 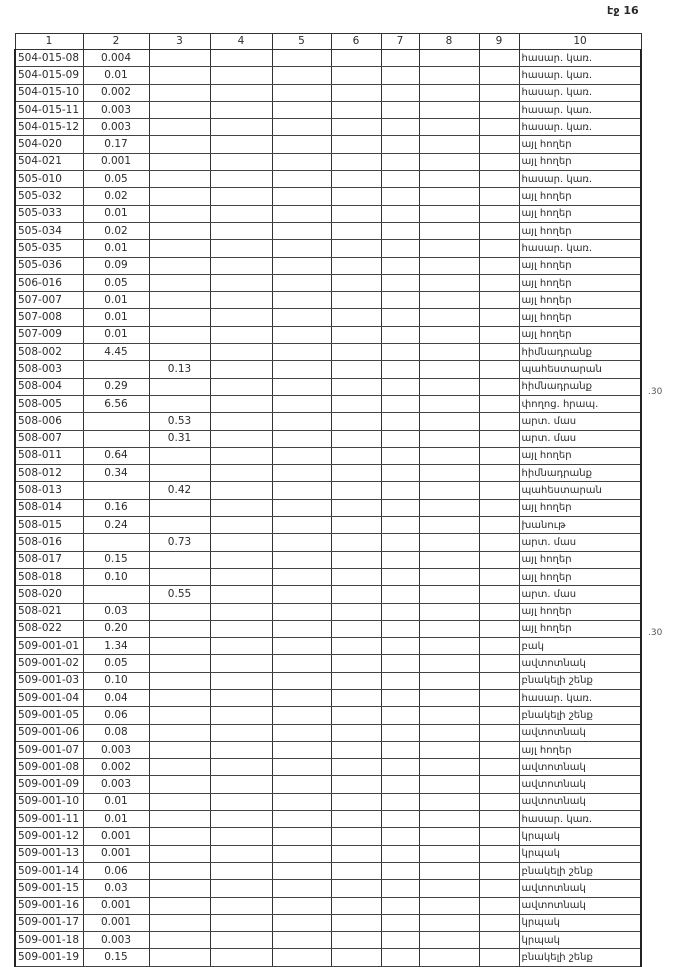 I want to click on table-row: 505-010 0.05 հասար. կառ., so click(x=328, y=179).